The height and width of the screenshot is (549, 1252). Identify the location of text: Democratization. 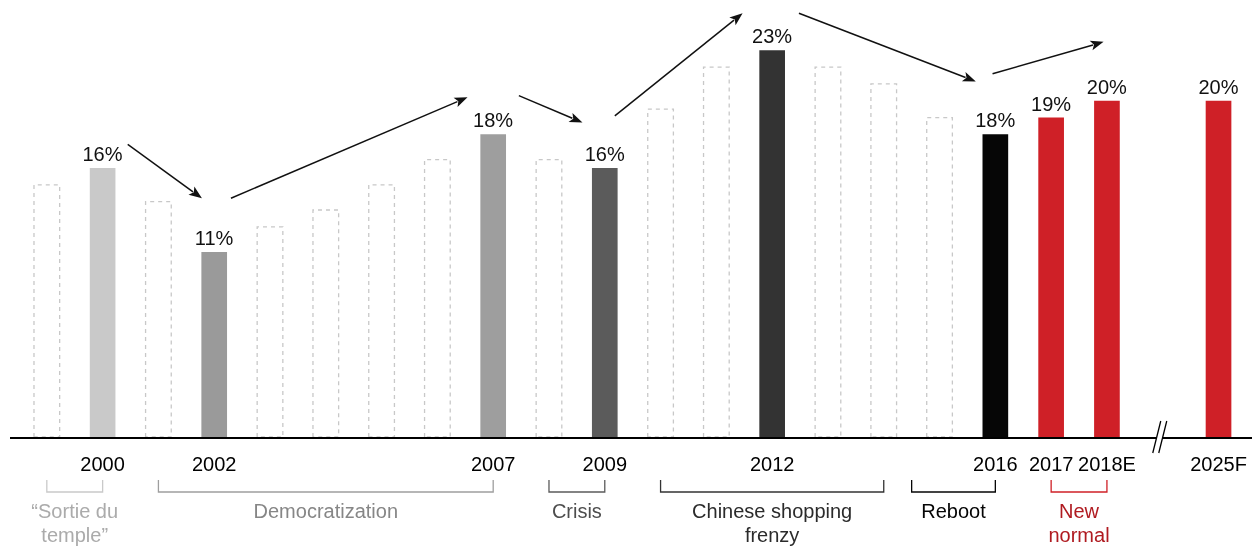
(326, 511).